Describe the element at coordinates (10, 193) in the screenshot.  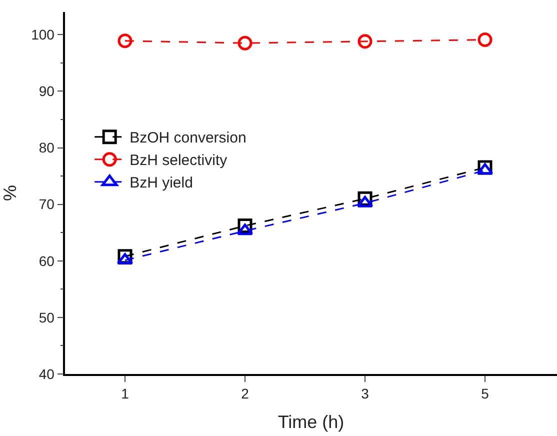
I see `y-axis-title: %` at that location.